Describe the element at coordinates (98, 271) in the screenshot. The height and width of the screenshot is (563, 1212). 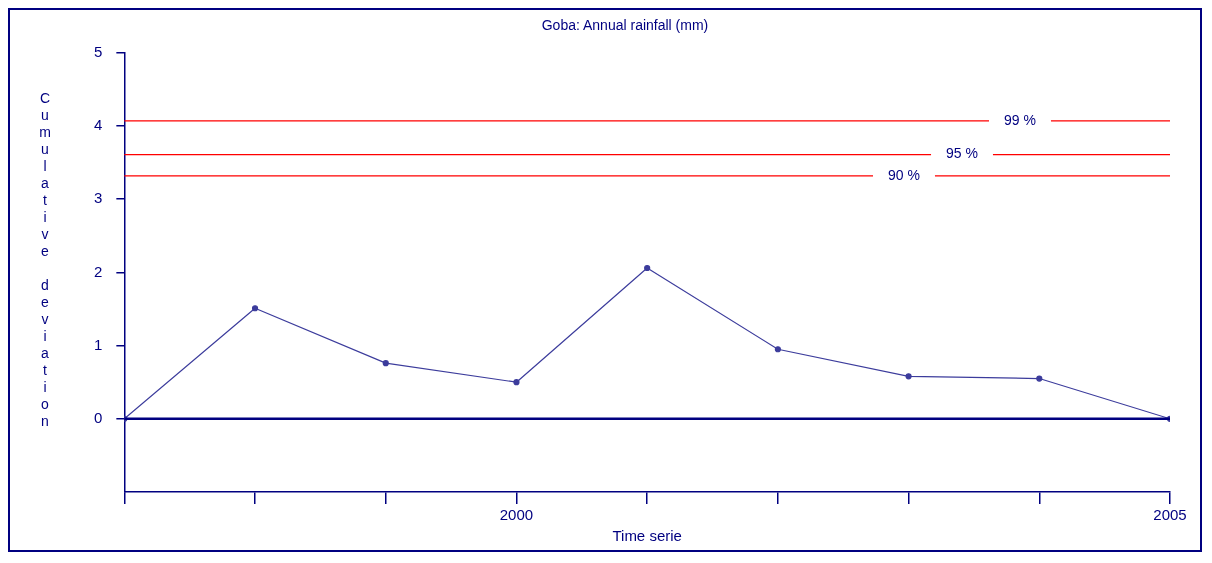
I see `y-tick-label: 2` at that location.